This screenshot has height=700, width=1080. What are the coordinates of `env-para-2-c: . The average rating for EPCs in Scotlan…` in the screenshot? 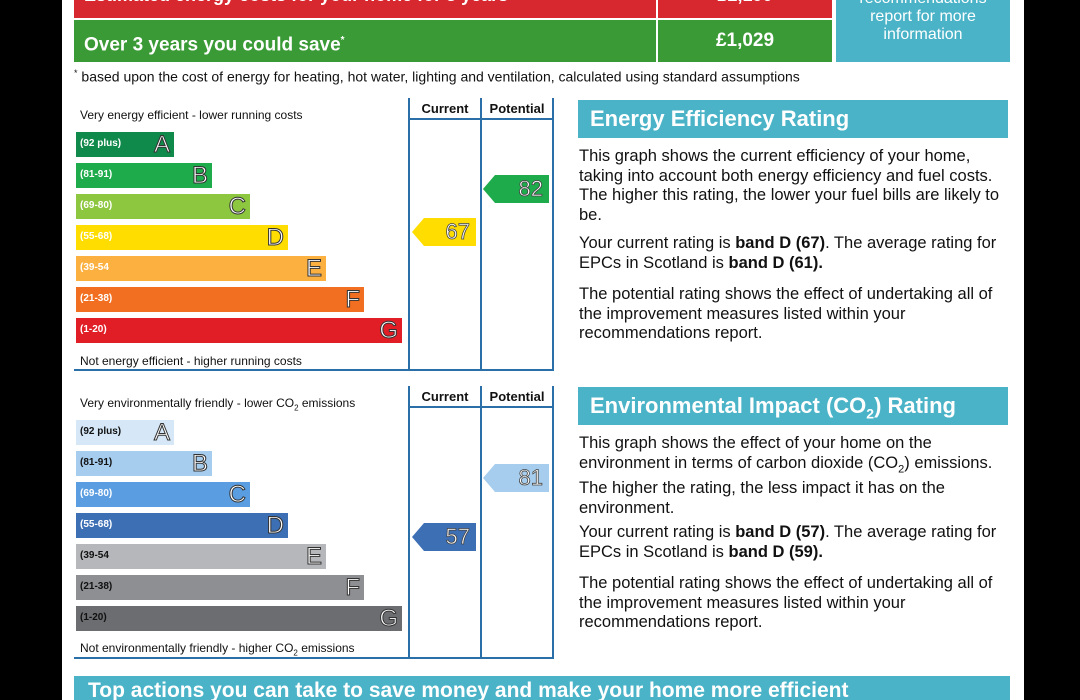 It's located at (788, 542).